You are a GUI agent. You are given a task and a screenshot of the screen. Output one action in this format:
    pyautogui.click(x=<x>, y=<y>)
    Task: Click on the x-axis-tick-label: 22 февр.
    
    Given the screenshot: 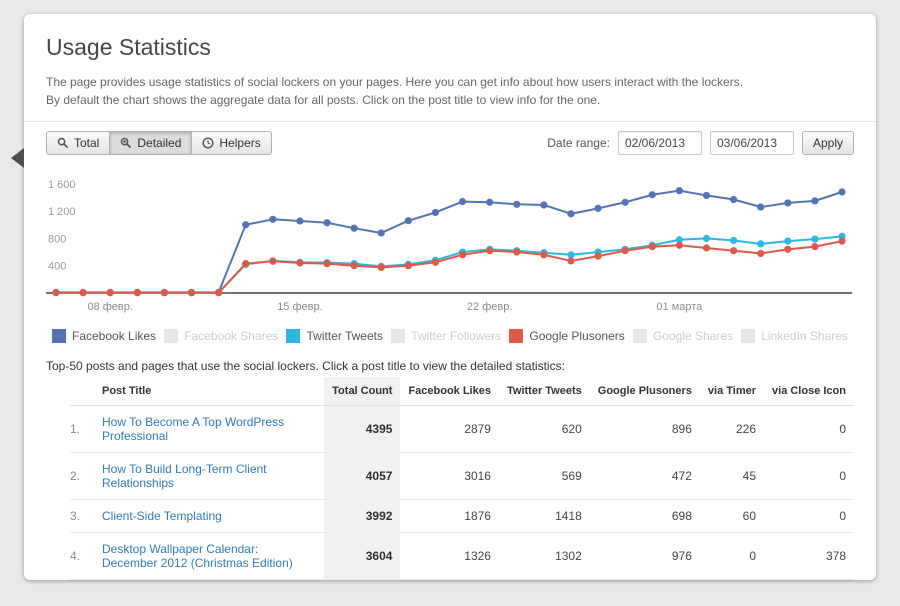 What is the action you would take?
    pyautogui.click(x=489, y=307)
    